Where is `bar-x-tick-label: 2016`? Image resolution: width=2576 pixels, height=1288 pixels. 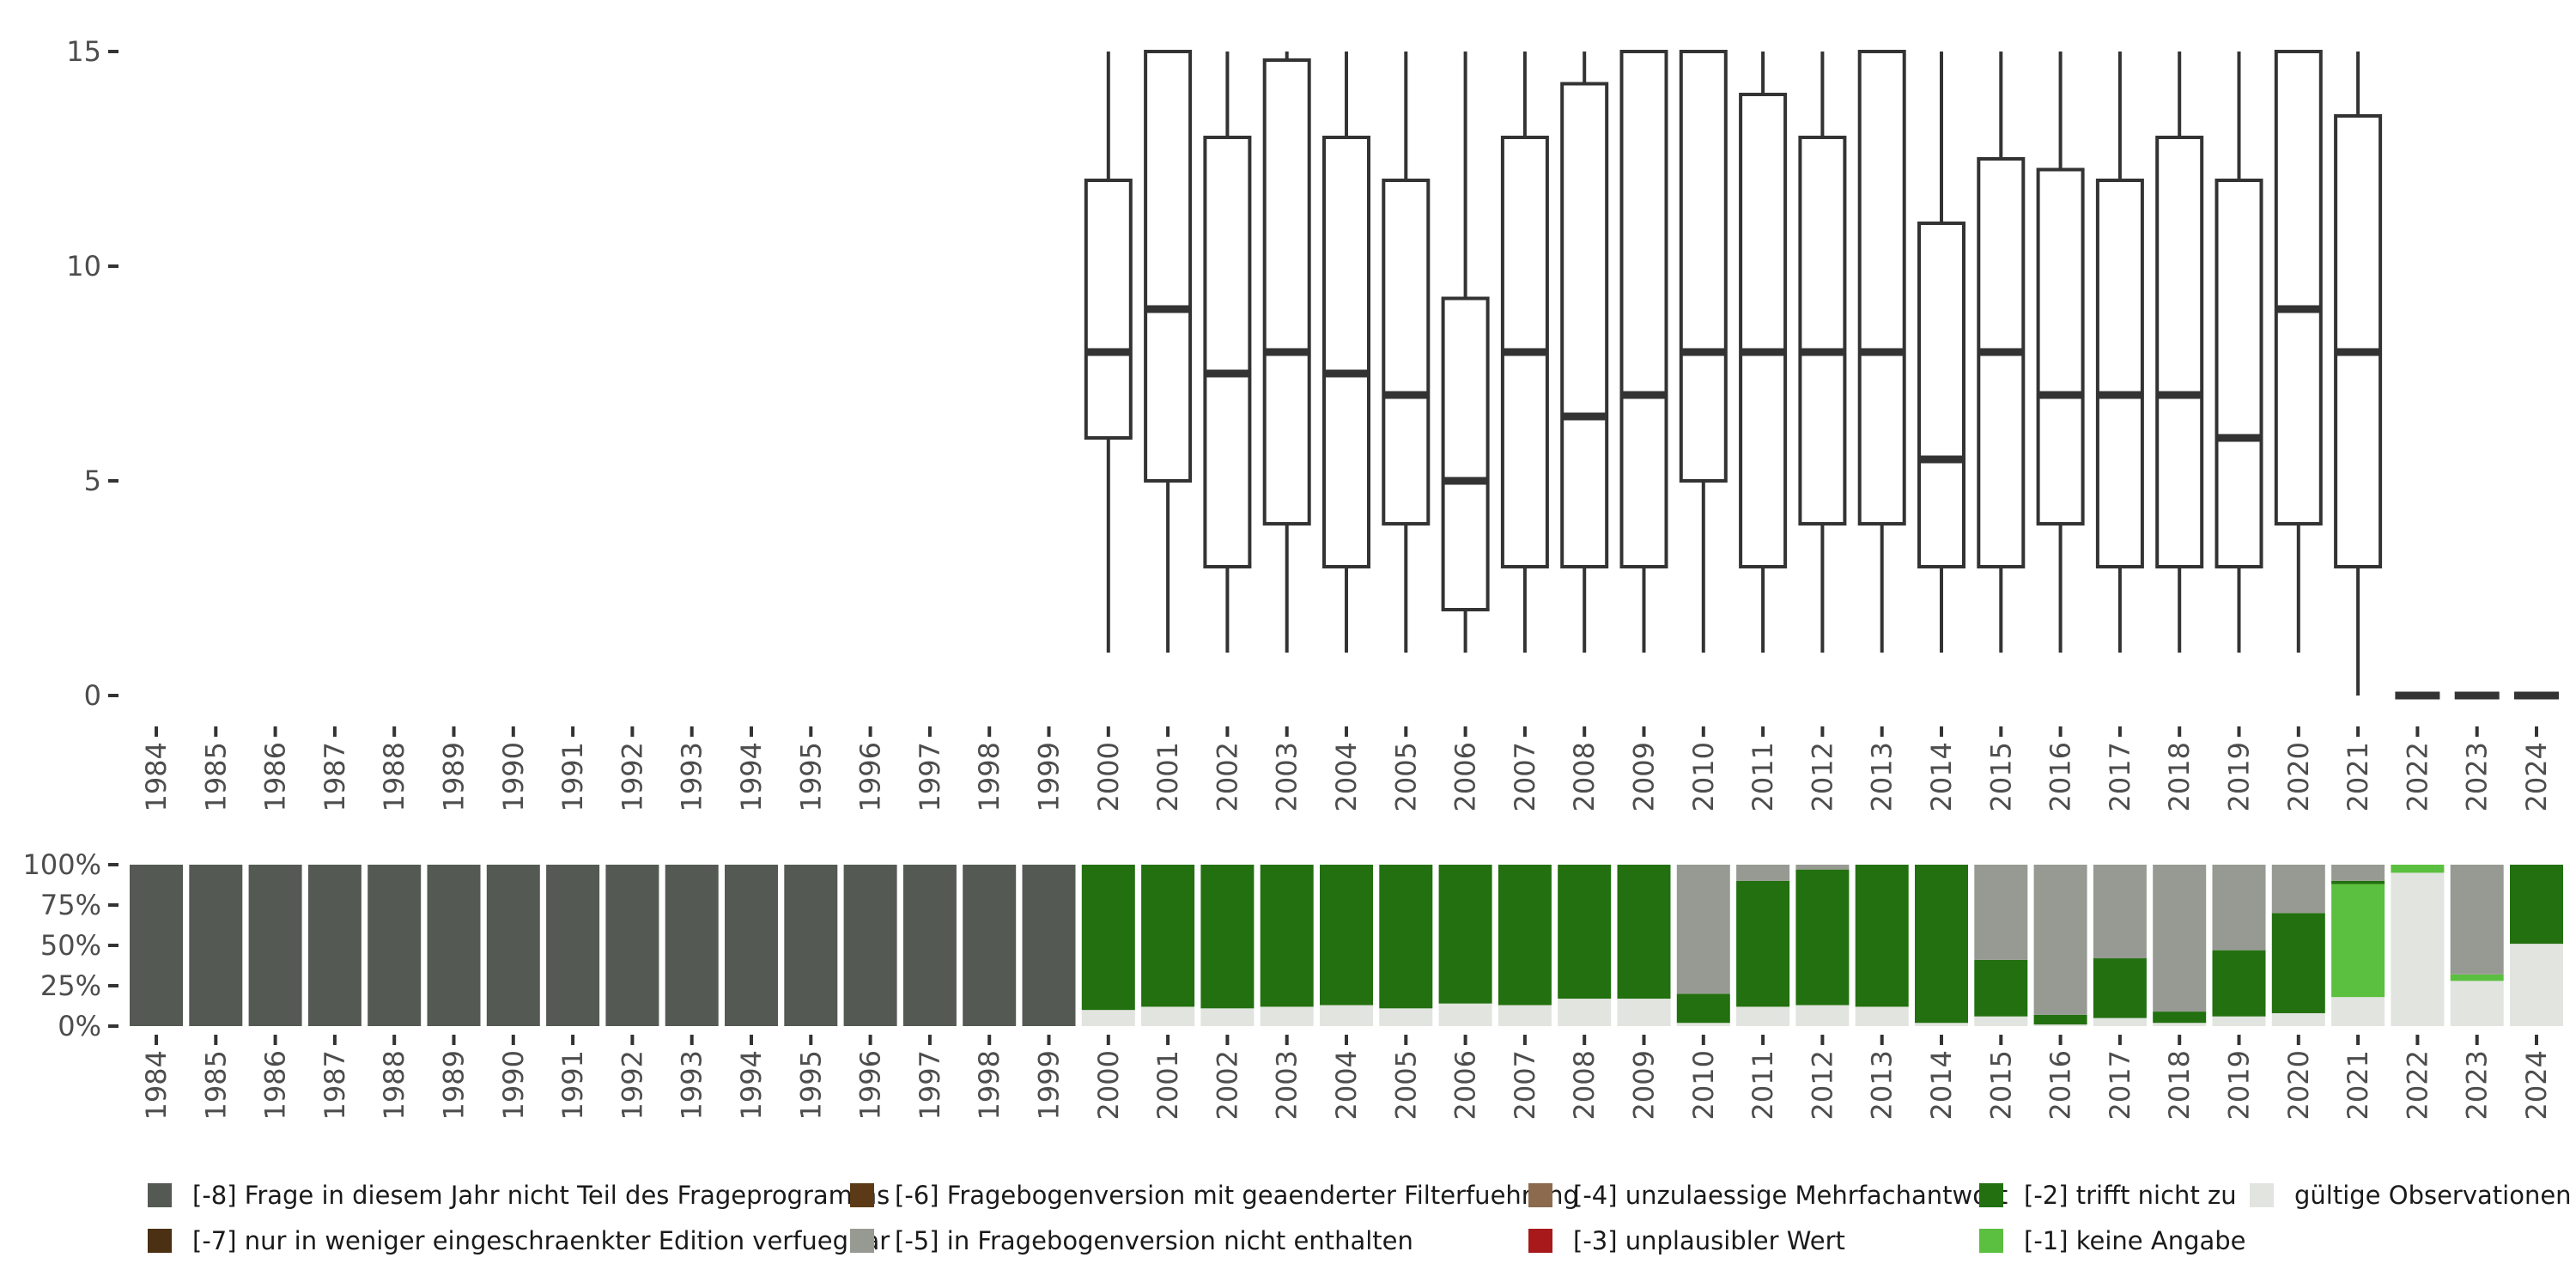 bar-x-tick-label: 2016 is located at coordinates (2060, 1085).